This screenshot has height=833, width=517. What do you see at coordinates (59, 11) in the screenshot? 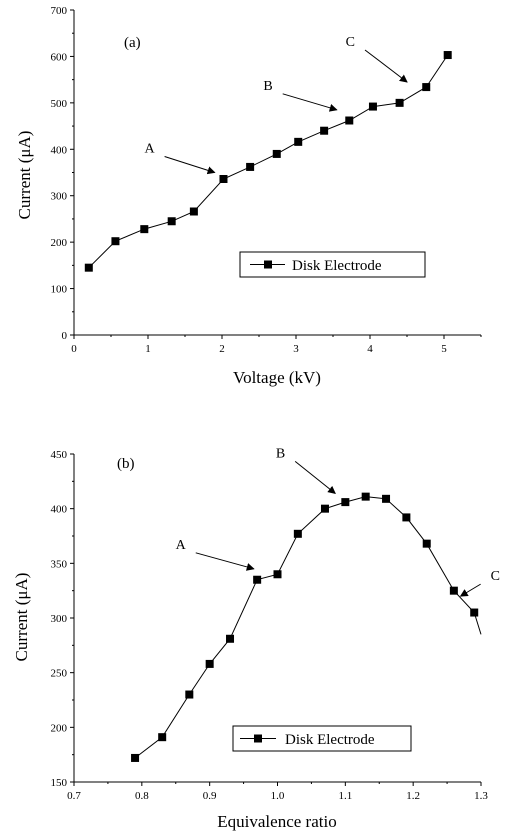
I see `y-tick-label-a: 700` at bounding box center [59, 11].